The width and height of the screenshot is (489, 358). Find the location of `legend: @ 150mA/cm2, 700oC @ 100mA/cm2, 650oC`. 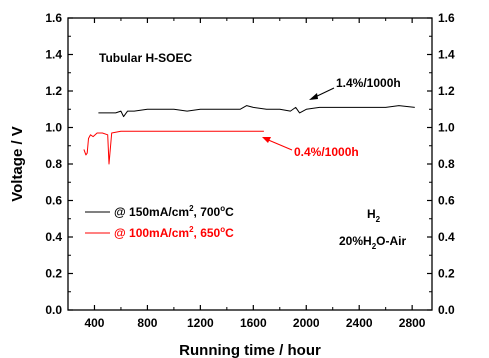

legend: @ 150mA/cm2, 700oC @ 100mA/cm2, 650oC is located at coordinates (159, 222).